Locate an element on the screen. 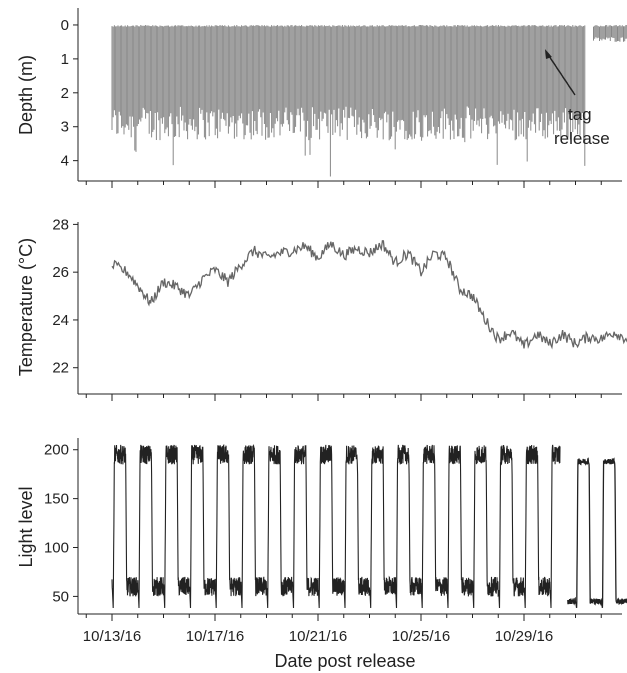 This screenshot has width=627, height=673. y-tick-label: 4 is located at coordinates (65, 161).